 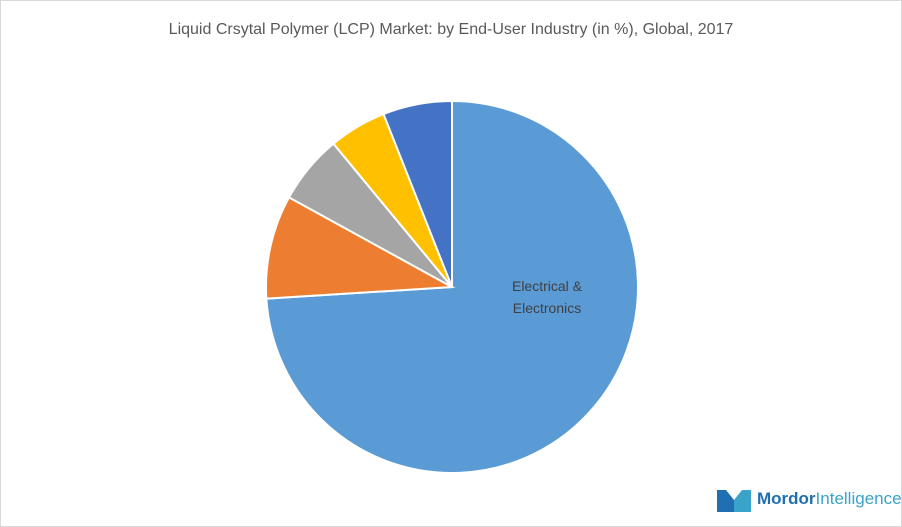 I want to click on logo-brand: Mordor, so click(x=786, y=498).